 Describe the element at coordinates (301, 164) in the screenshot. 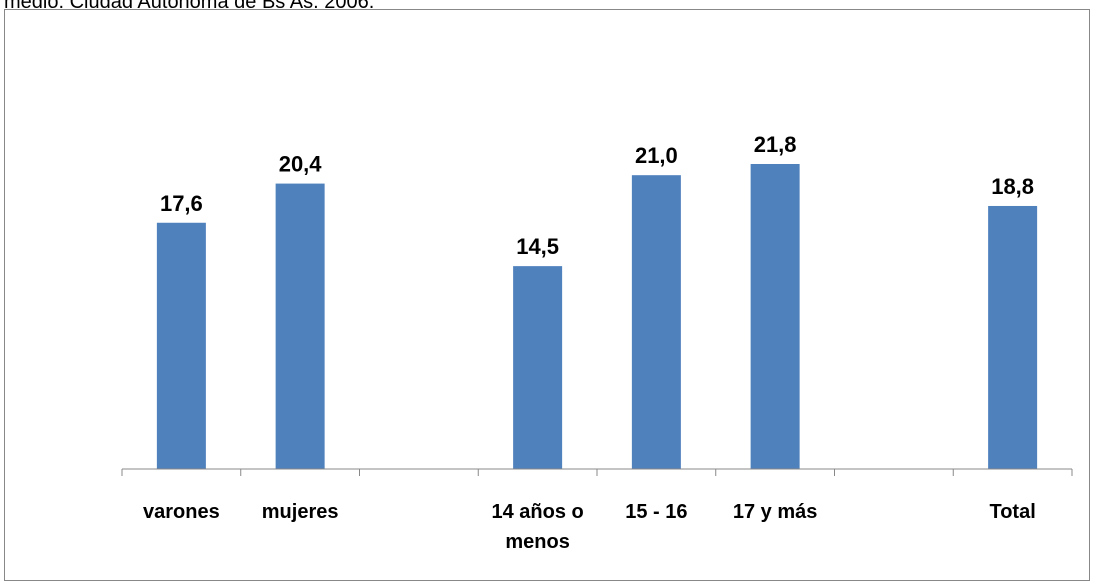

I see `value-label-1: 20,4` at that location.